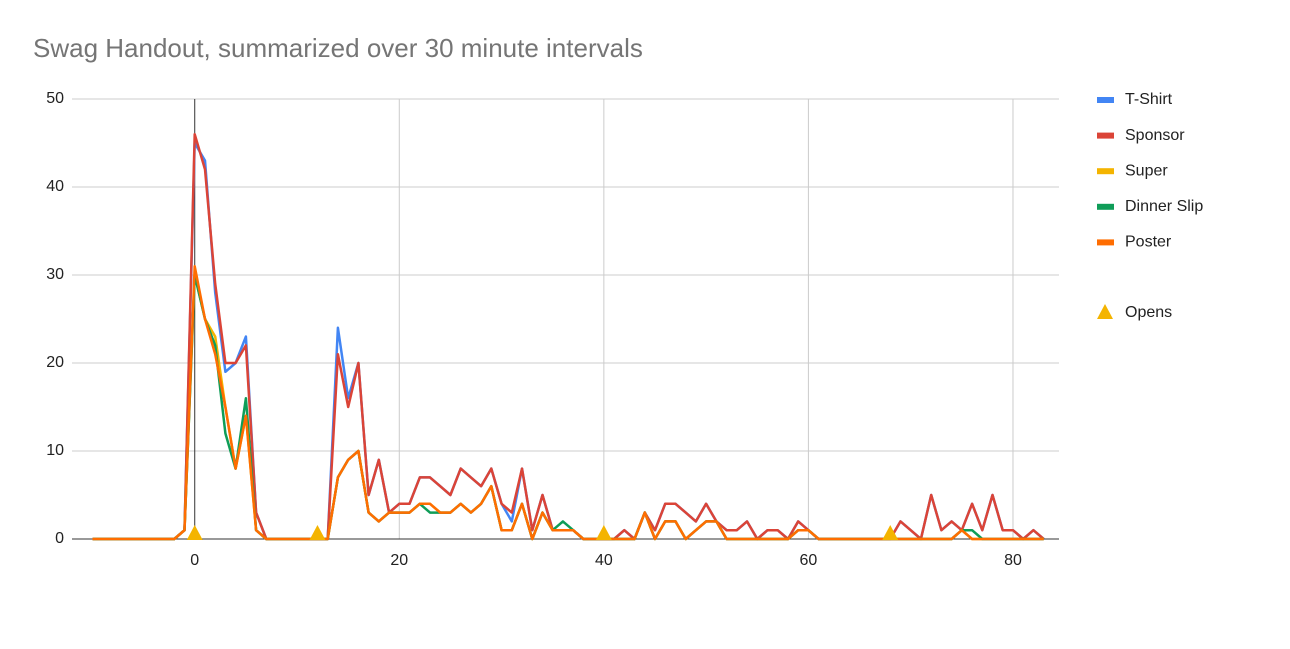 The width and height of the screenshot is (1290, 649). I want to click on x-tick-label: 40, so click(604, 560).